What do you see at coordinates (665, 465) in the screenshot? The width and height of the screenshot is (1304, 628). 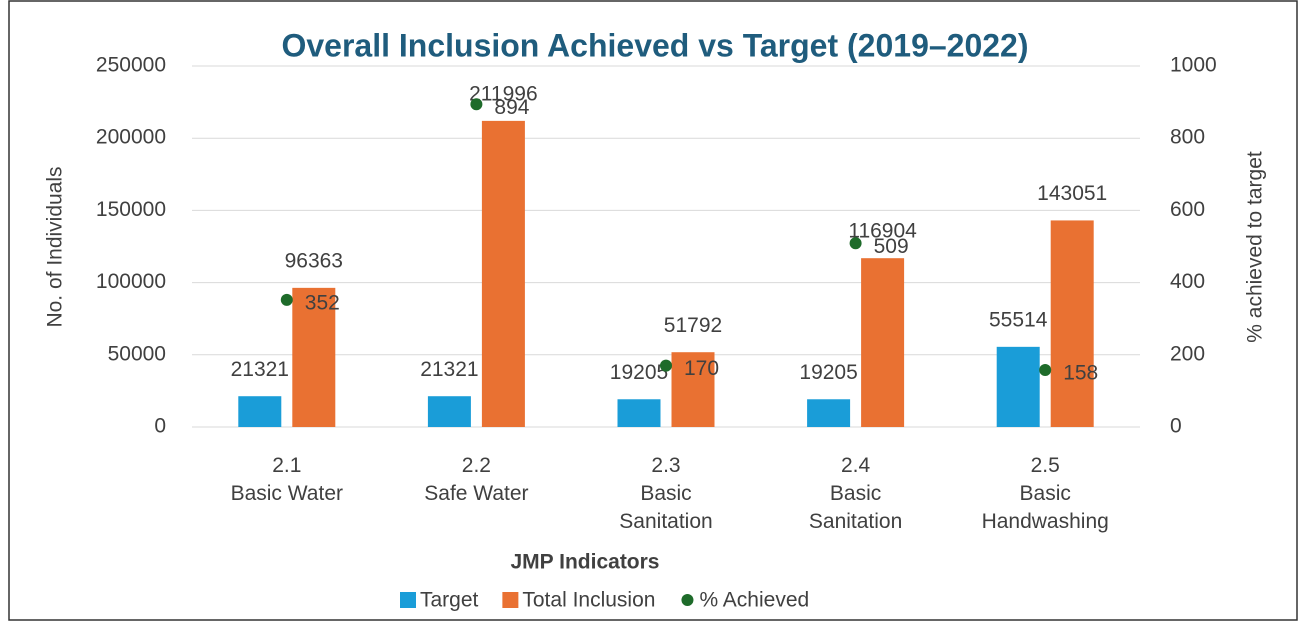 I see `x-tick-line: 2.3` at bounding box center [665, 465].